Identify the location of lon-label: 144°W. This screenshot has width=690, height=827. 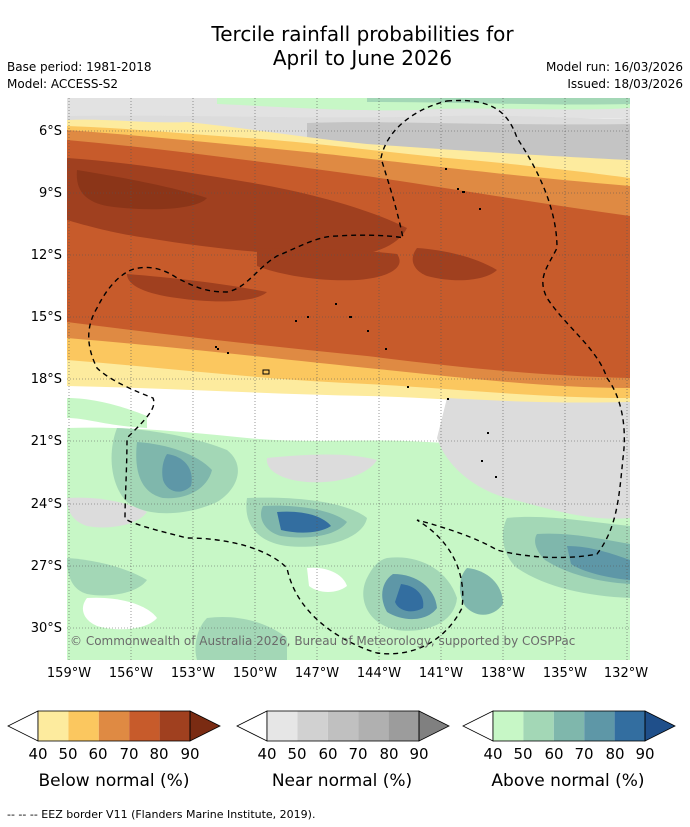
(379, 673).